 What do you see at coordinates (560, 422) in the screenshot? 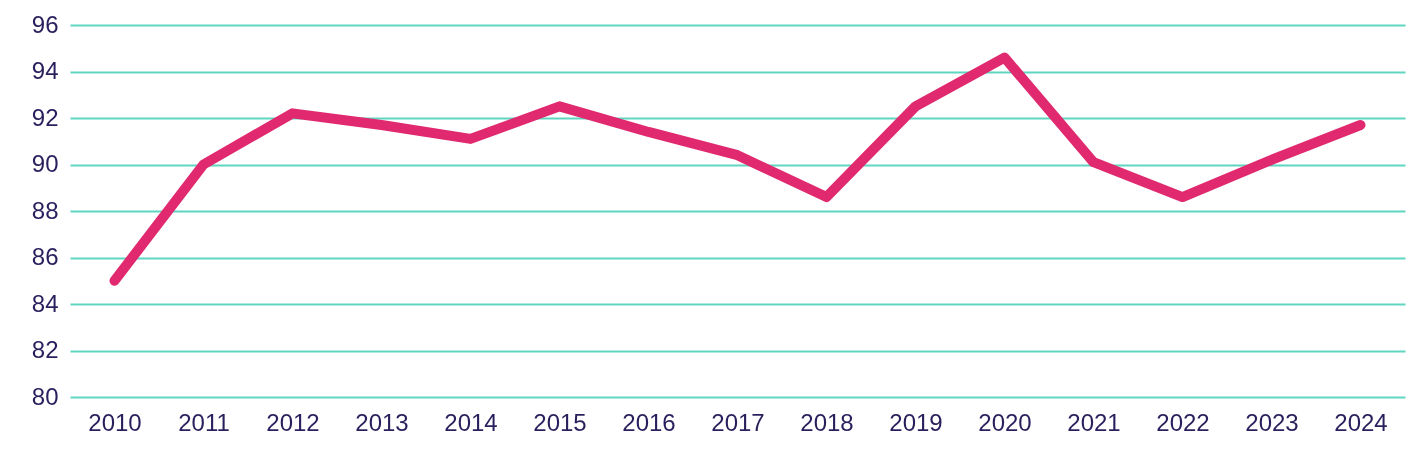
I see `x-tick-label: 2015` at bounding box center [560, 422].